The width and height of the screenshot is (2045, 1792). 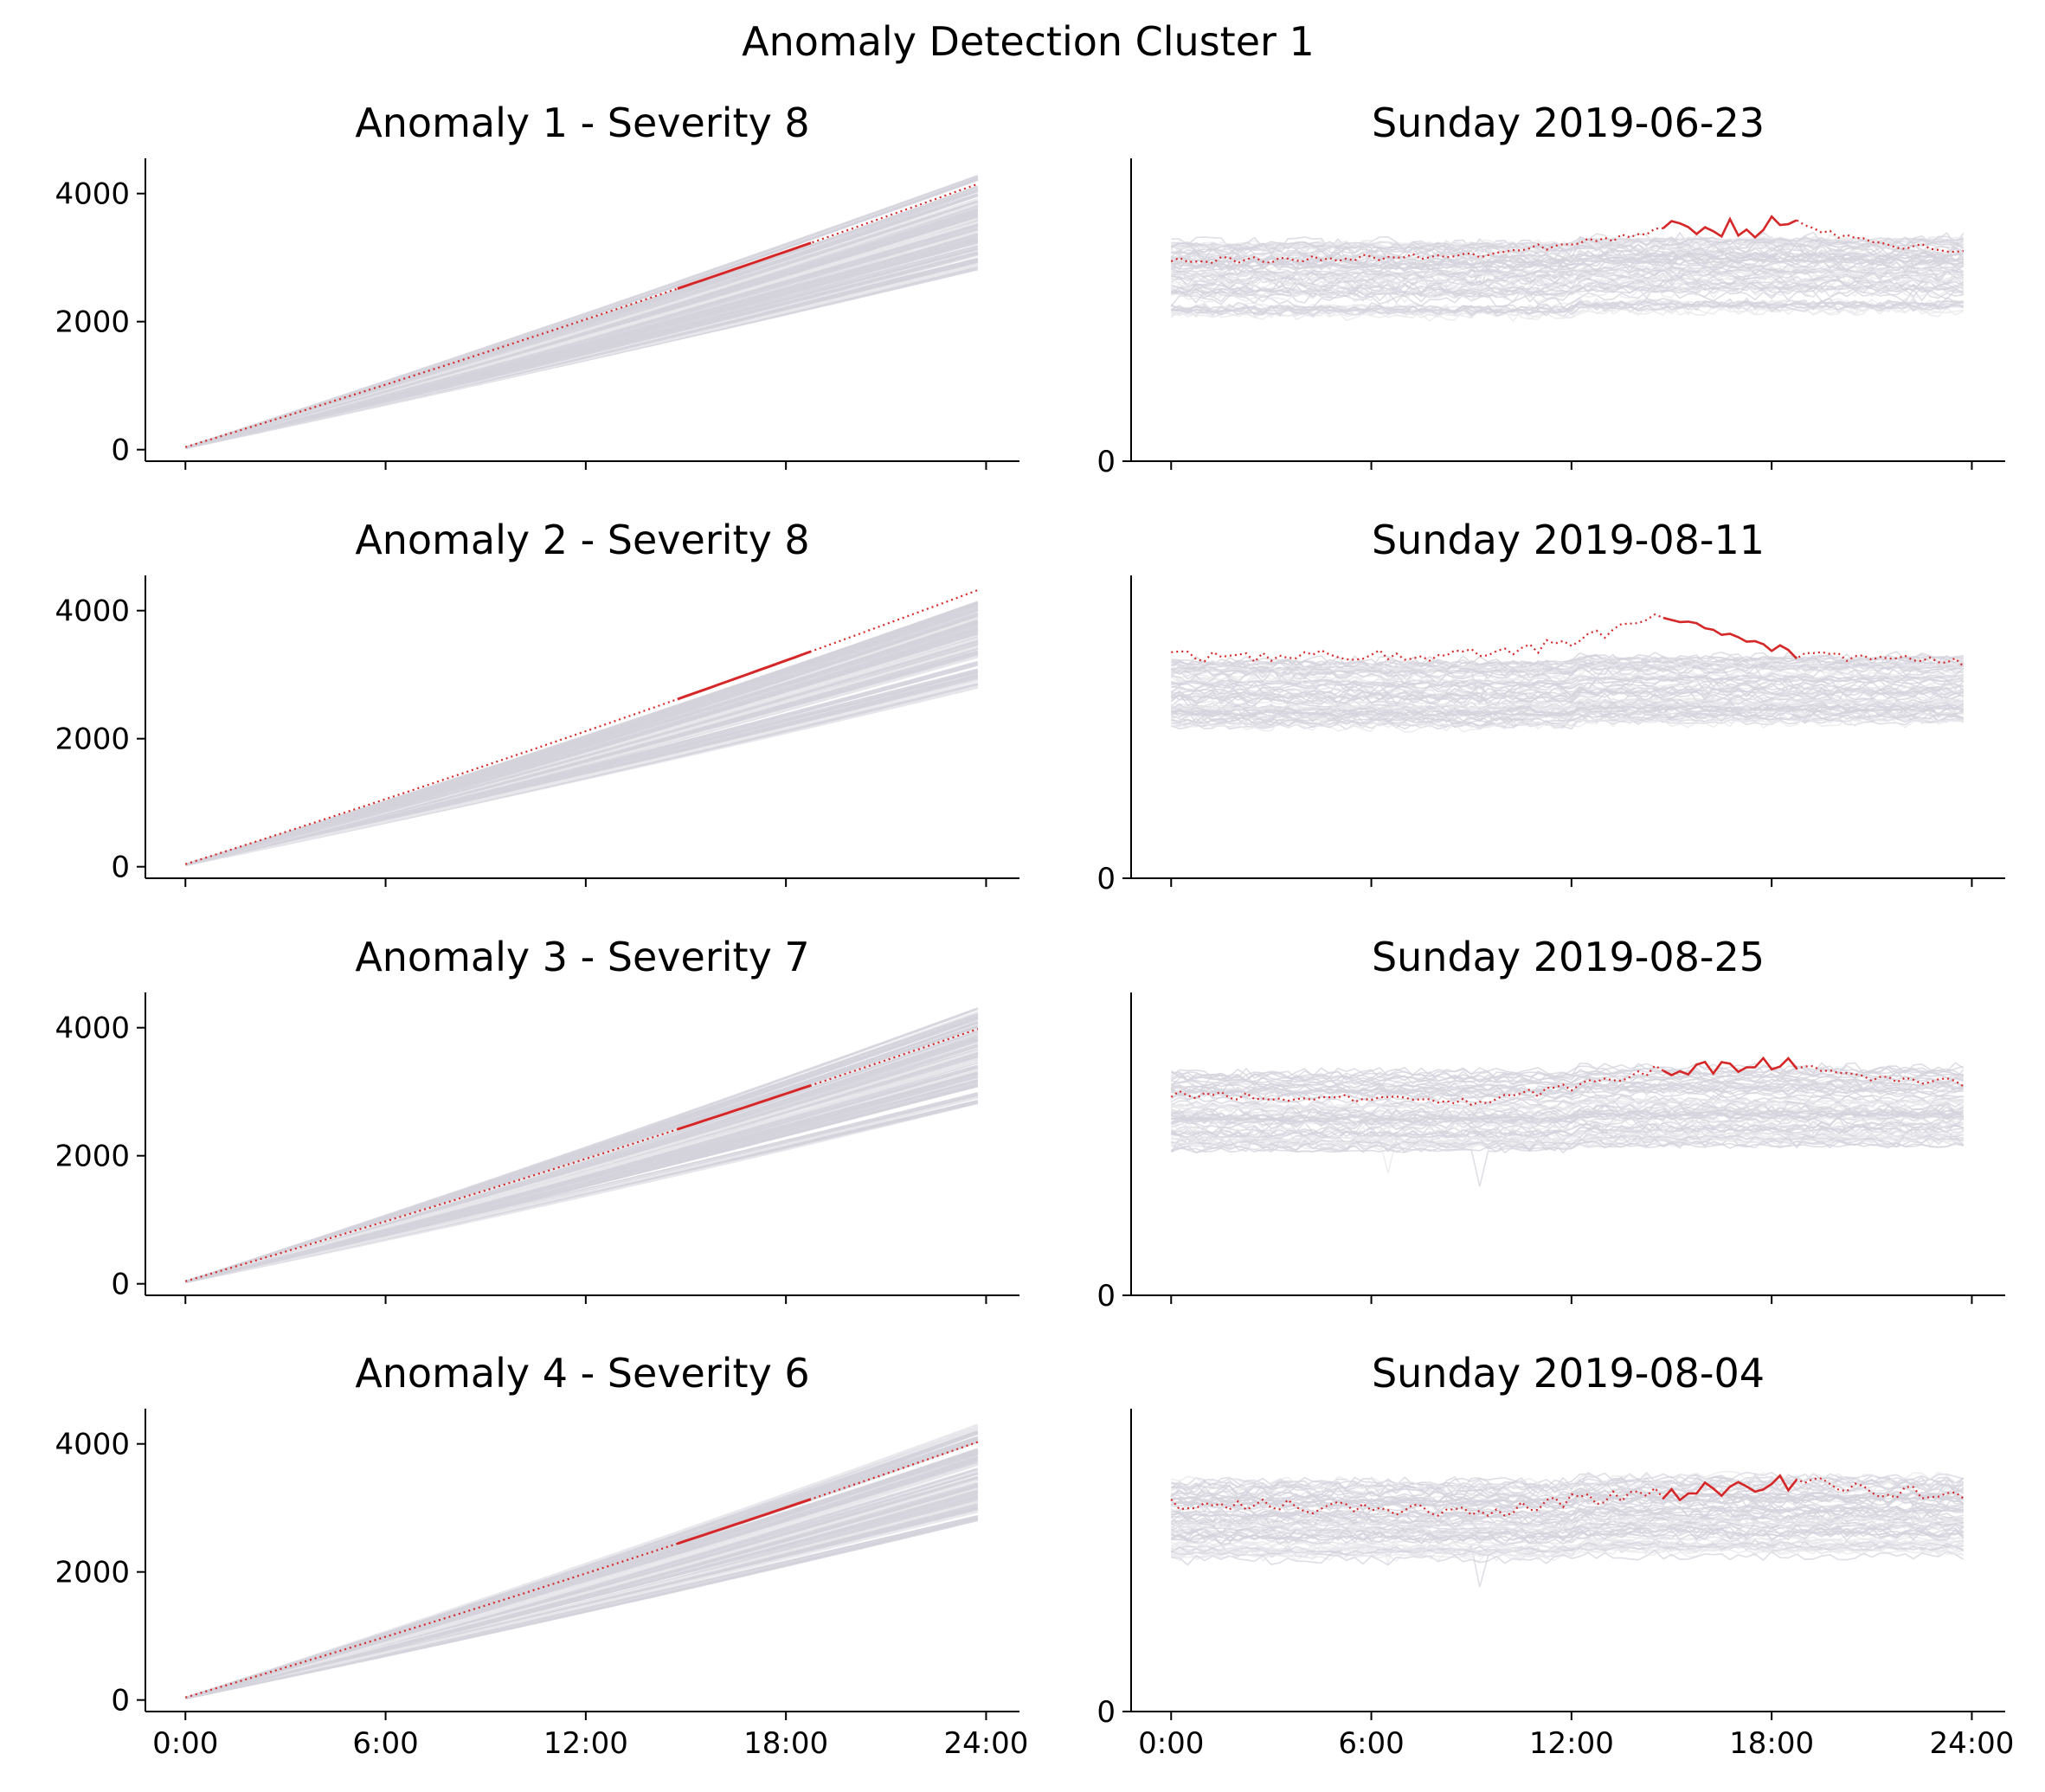 I want to click on panel-title: Anomaly 2 - Severity 8, so click(x=582, y=540).